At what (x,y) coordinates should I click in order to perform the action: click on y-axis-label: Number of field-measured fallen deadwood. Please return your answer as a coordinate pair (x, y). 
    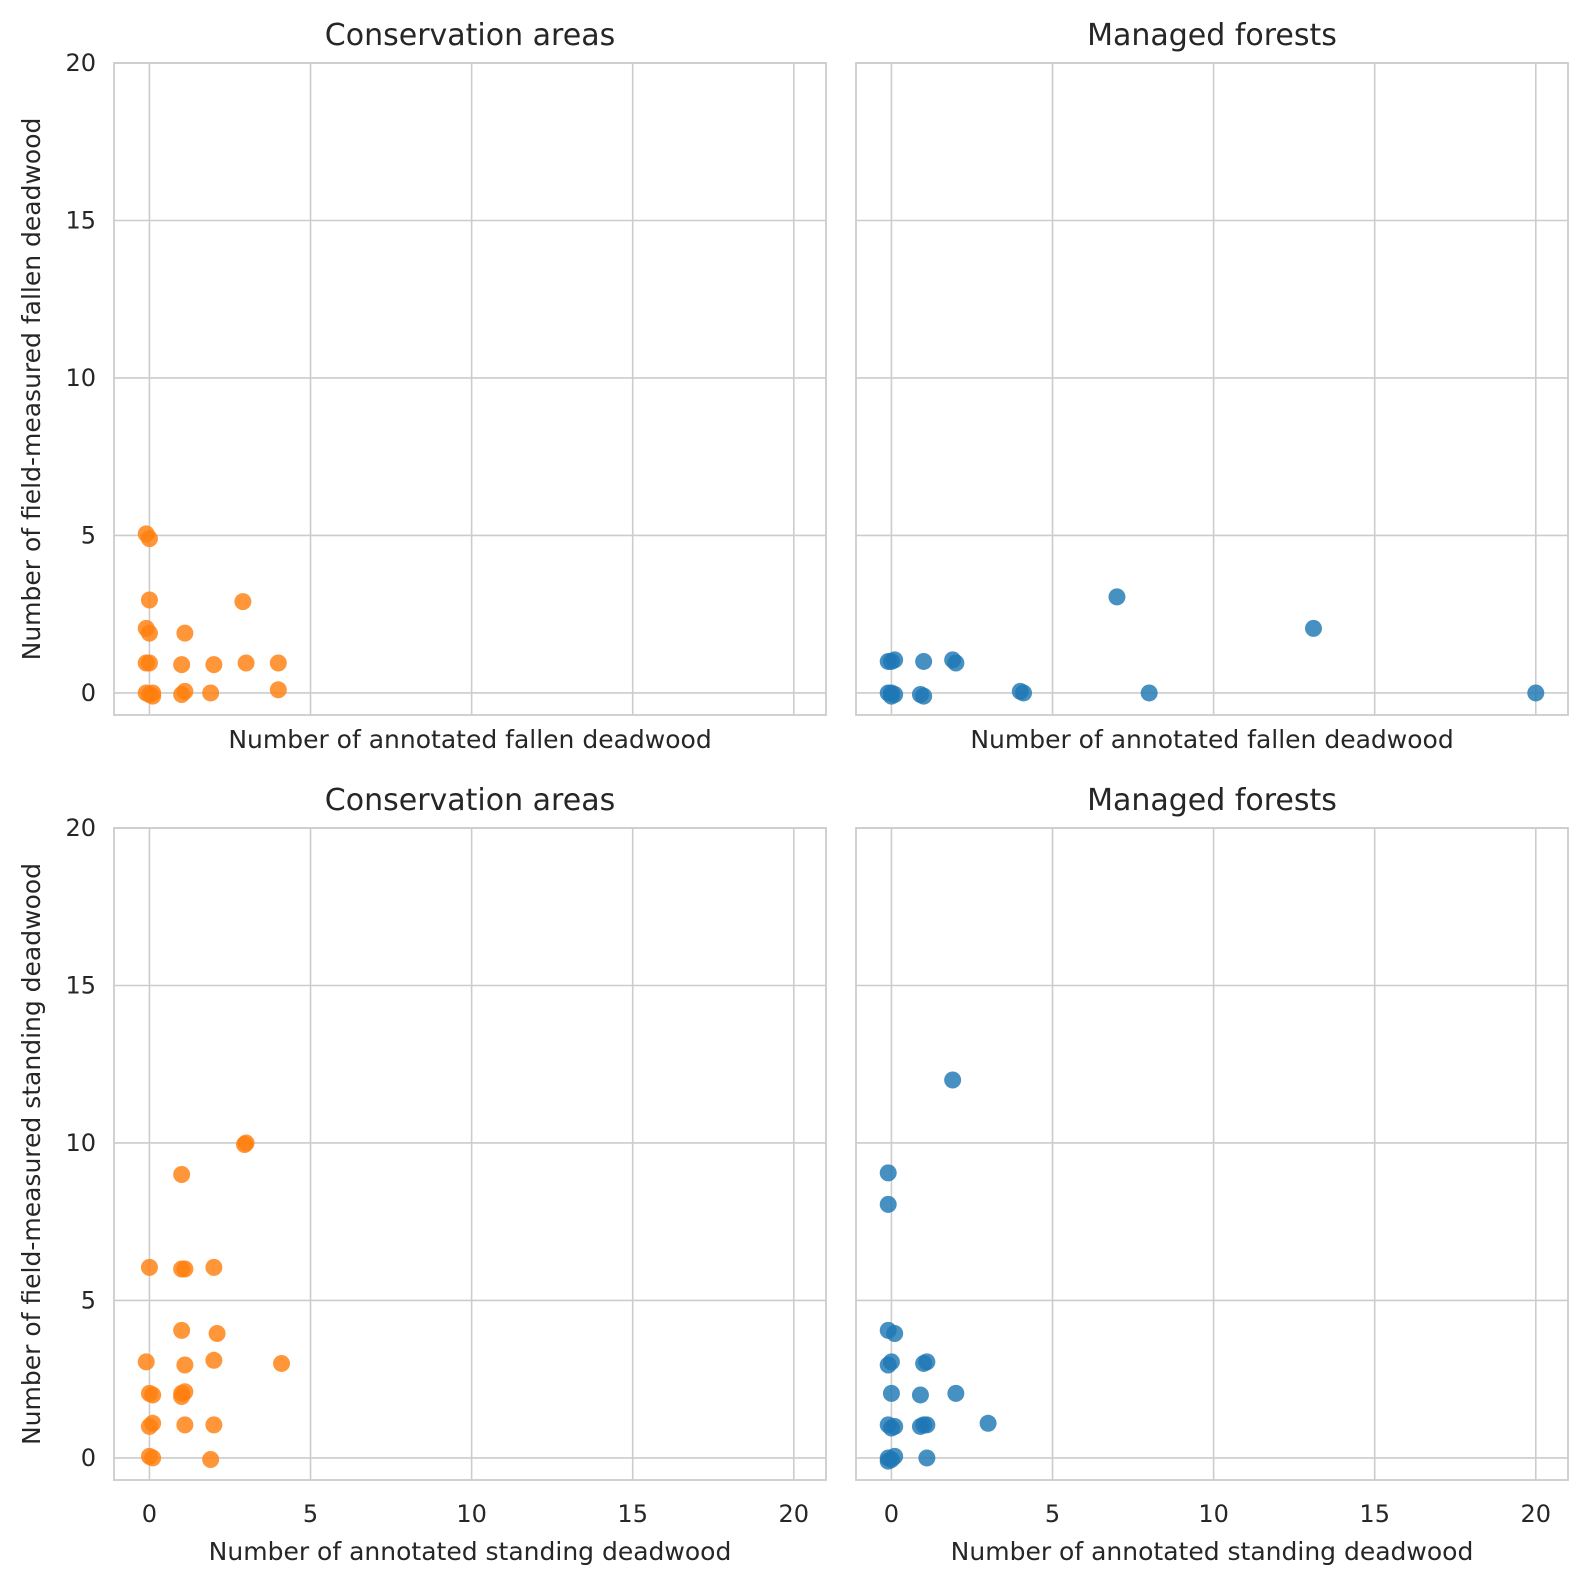
    Looking at the image, I should click on (31, 389).